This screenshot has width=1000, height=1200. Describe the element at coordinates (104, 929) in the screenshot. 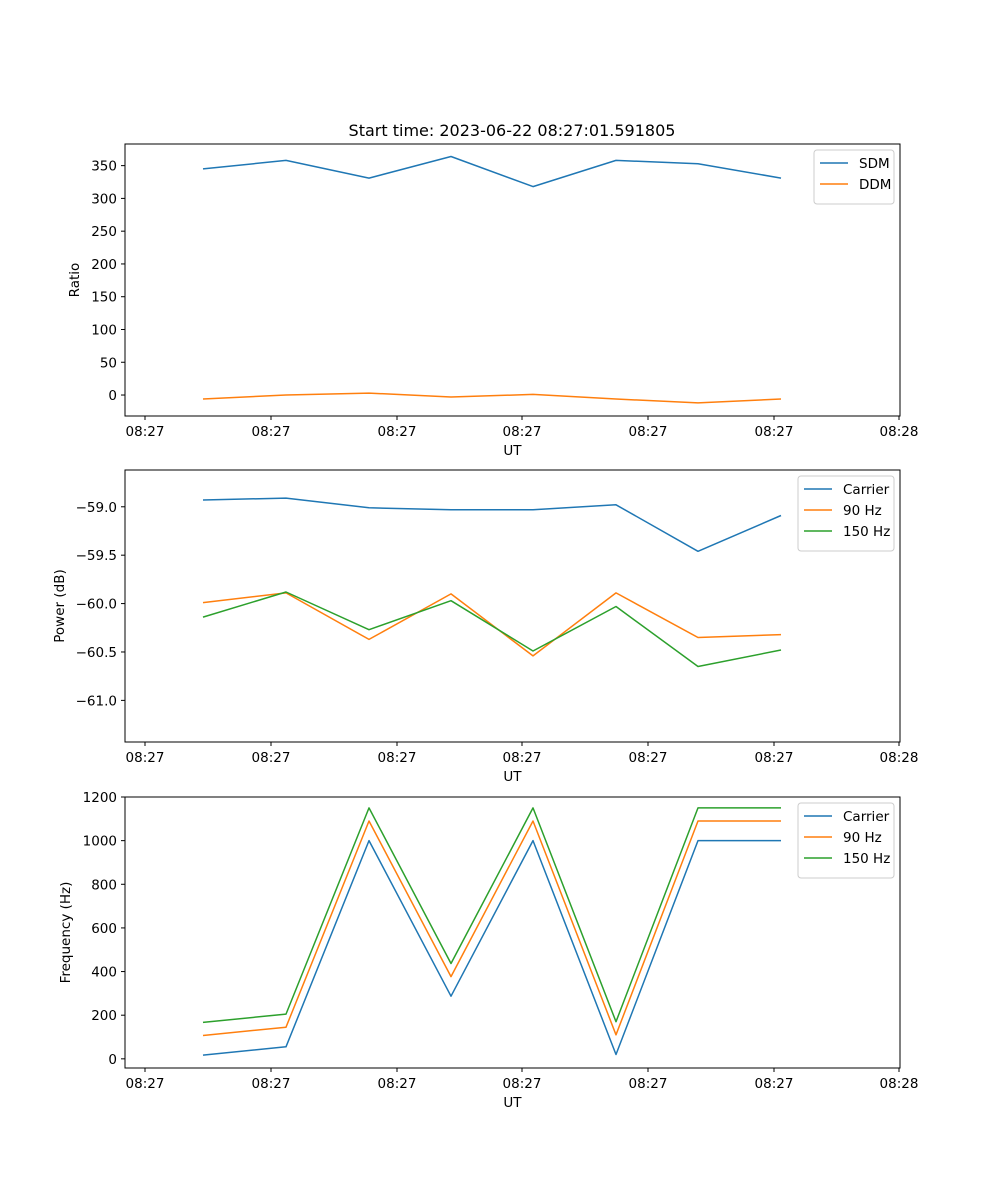

I see `y-tick-label: 600` at that location.